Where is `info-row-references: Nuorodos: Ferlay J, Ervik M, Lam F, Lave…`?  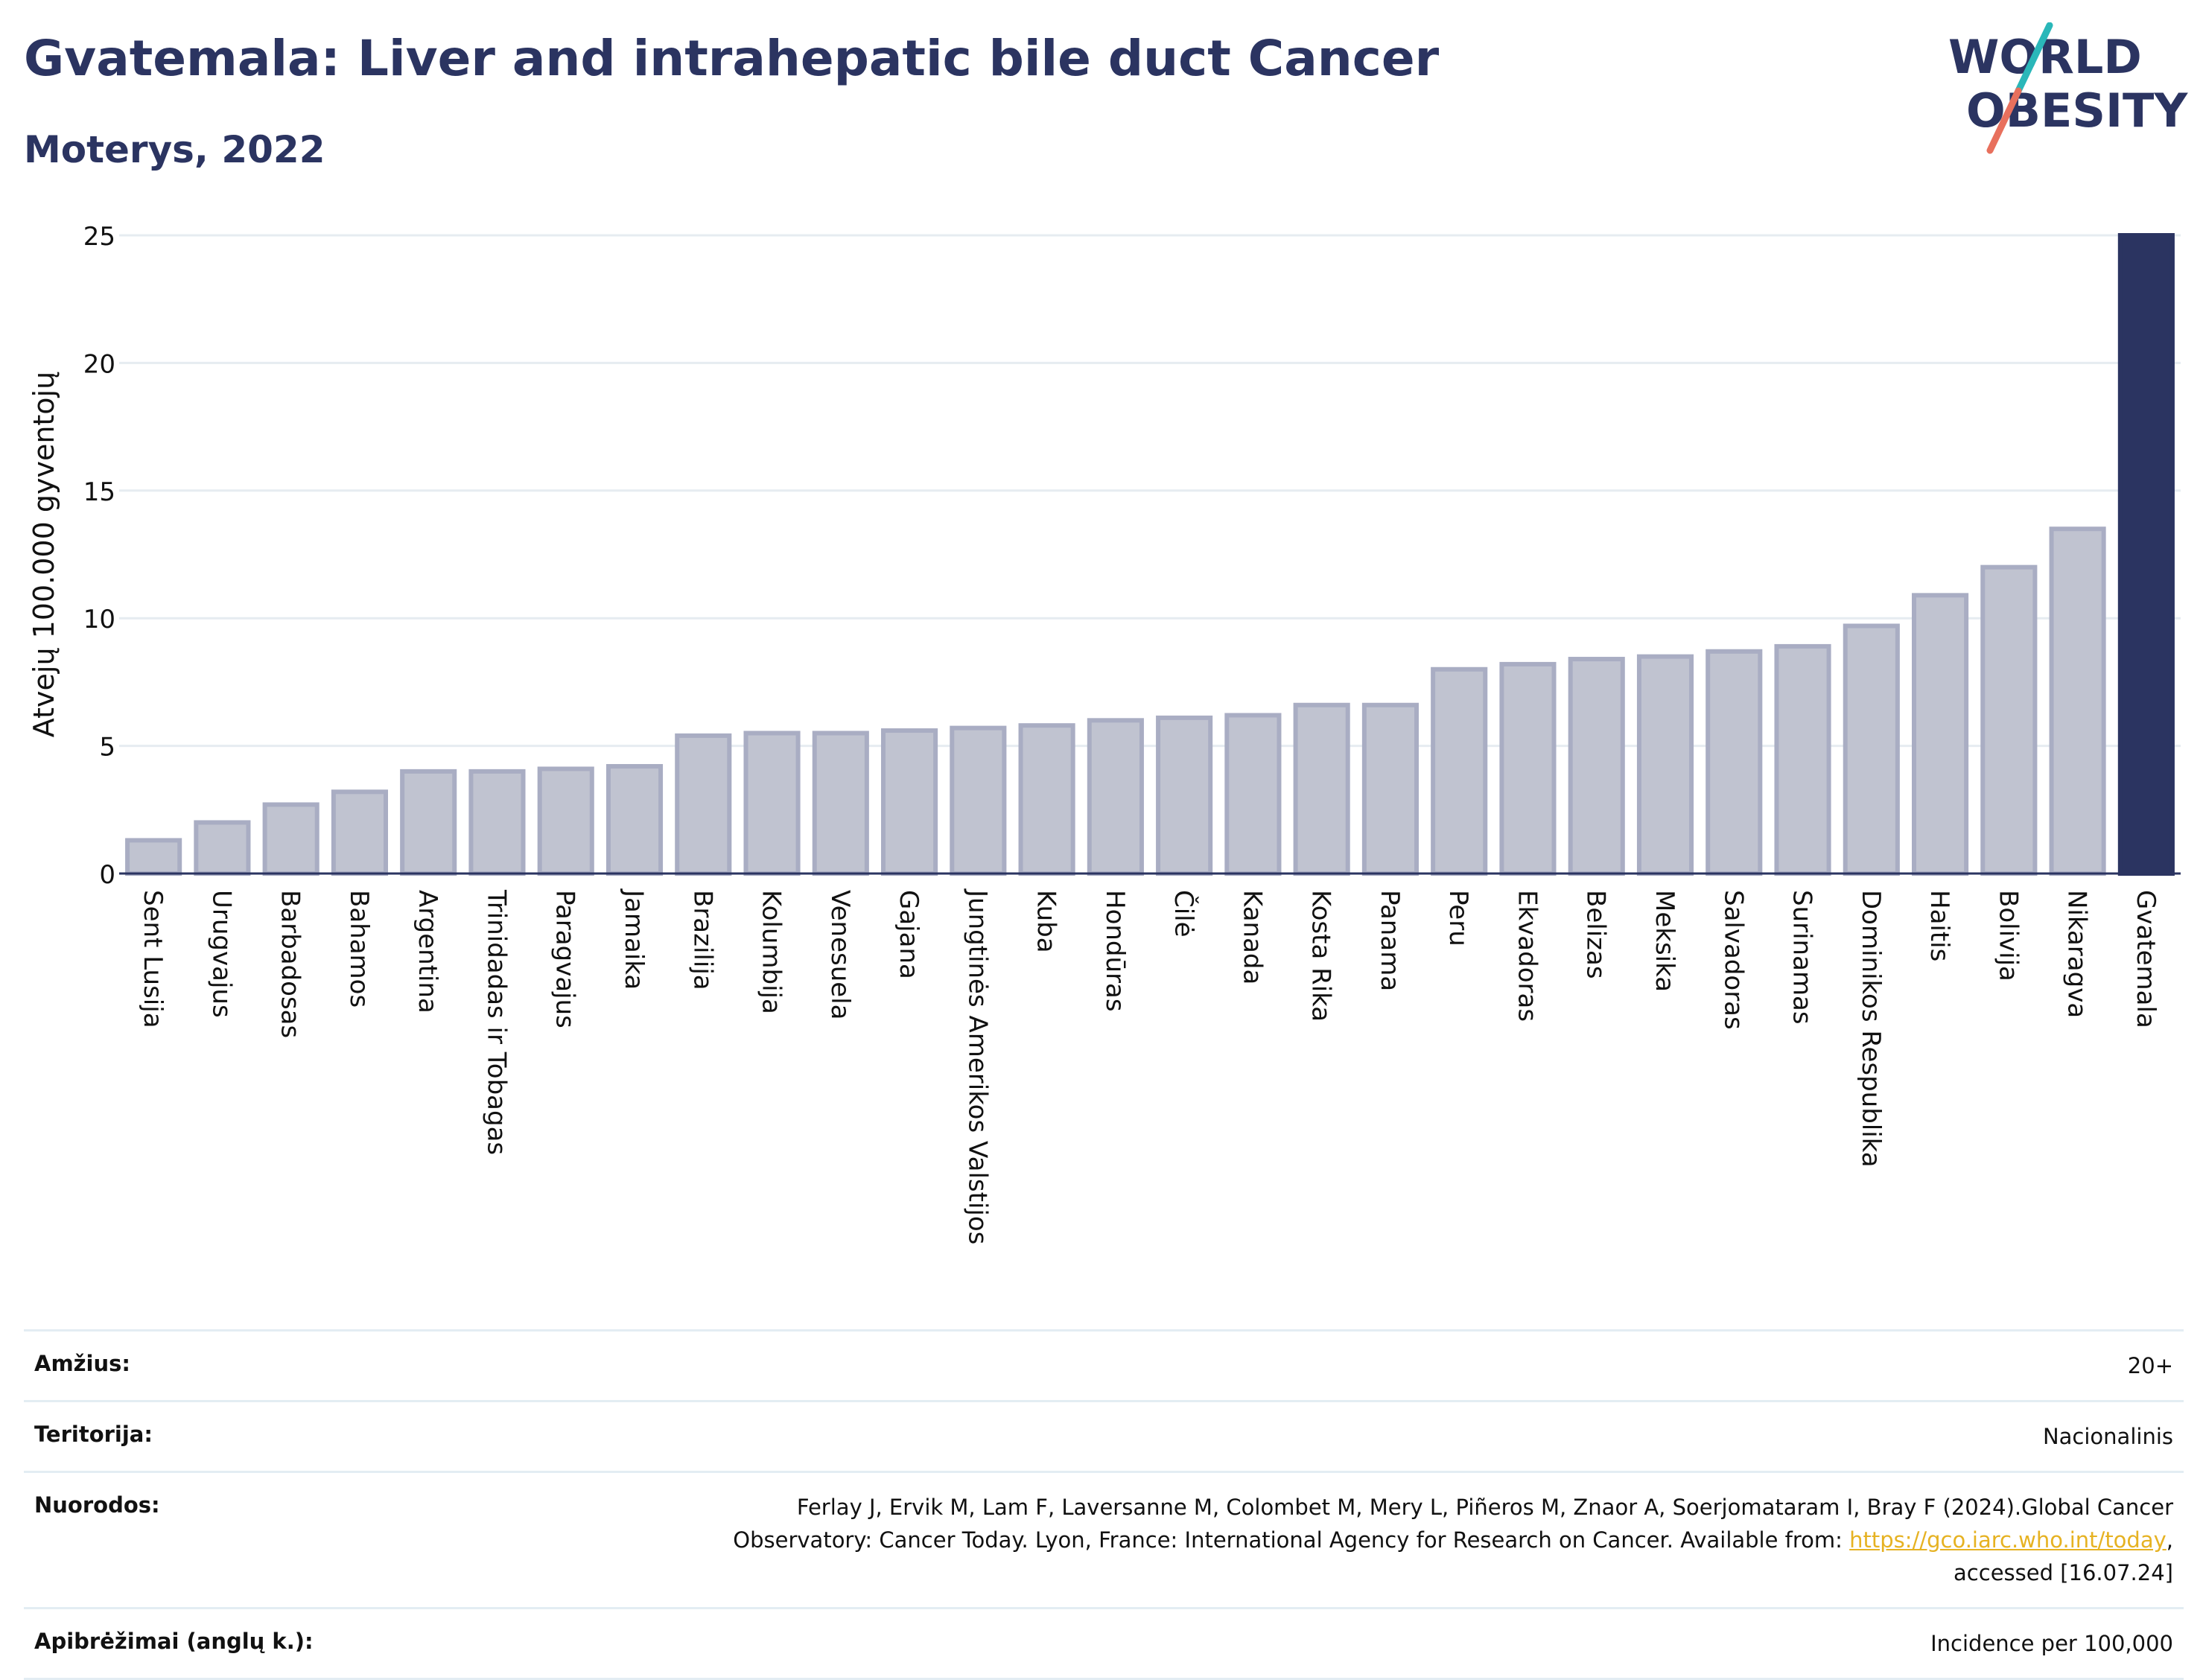 info-row-references: Nuorodos: Ferlay J, Ervik M, Lam F, Lave… is located at coordinates (1104, 1539).